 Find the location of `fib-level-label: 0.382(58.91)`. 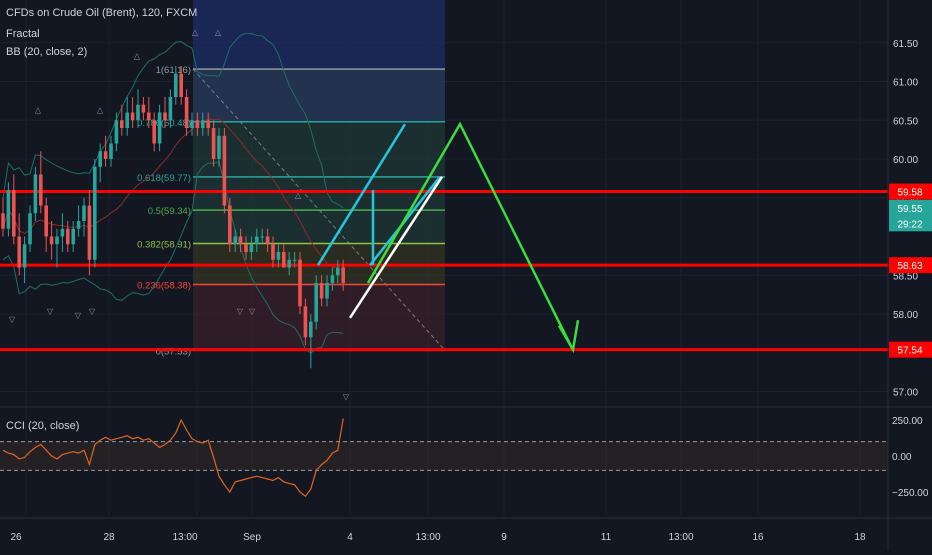

fib-level-label: 0.382(58.91) is located at coordinates (164, 244).